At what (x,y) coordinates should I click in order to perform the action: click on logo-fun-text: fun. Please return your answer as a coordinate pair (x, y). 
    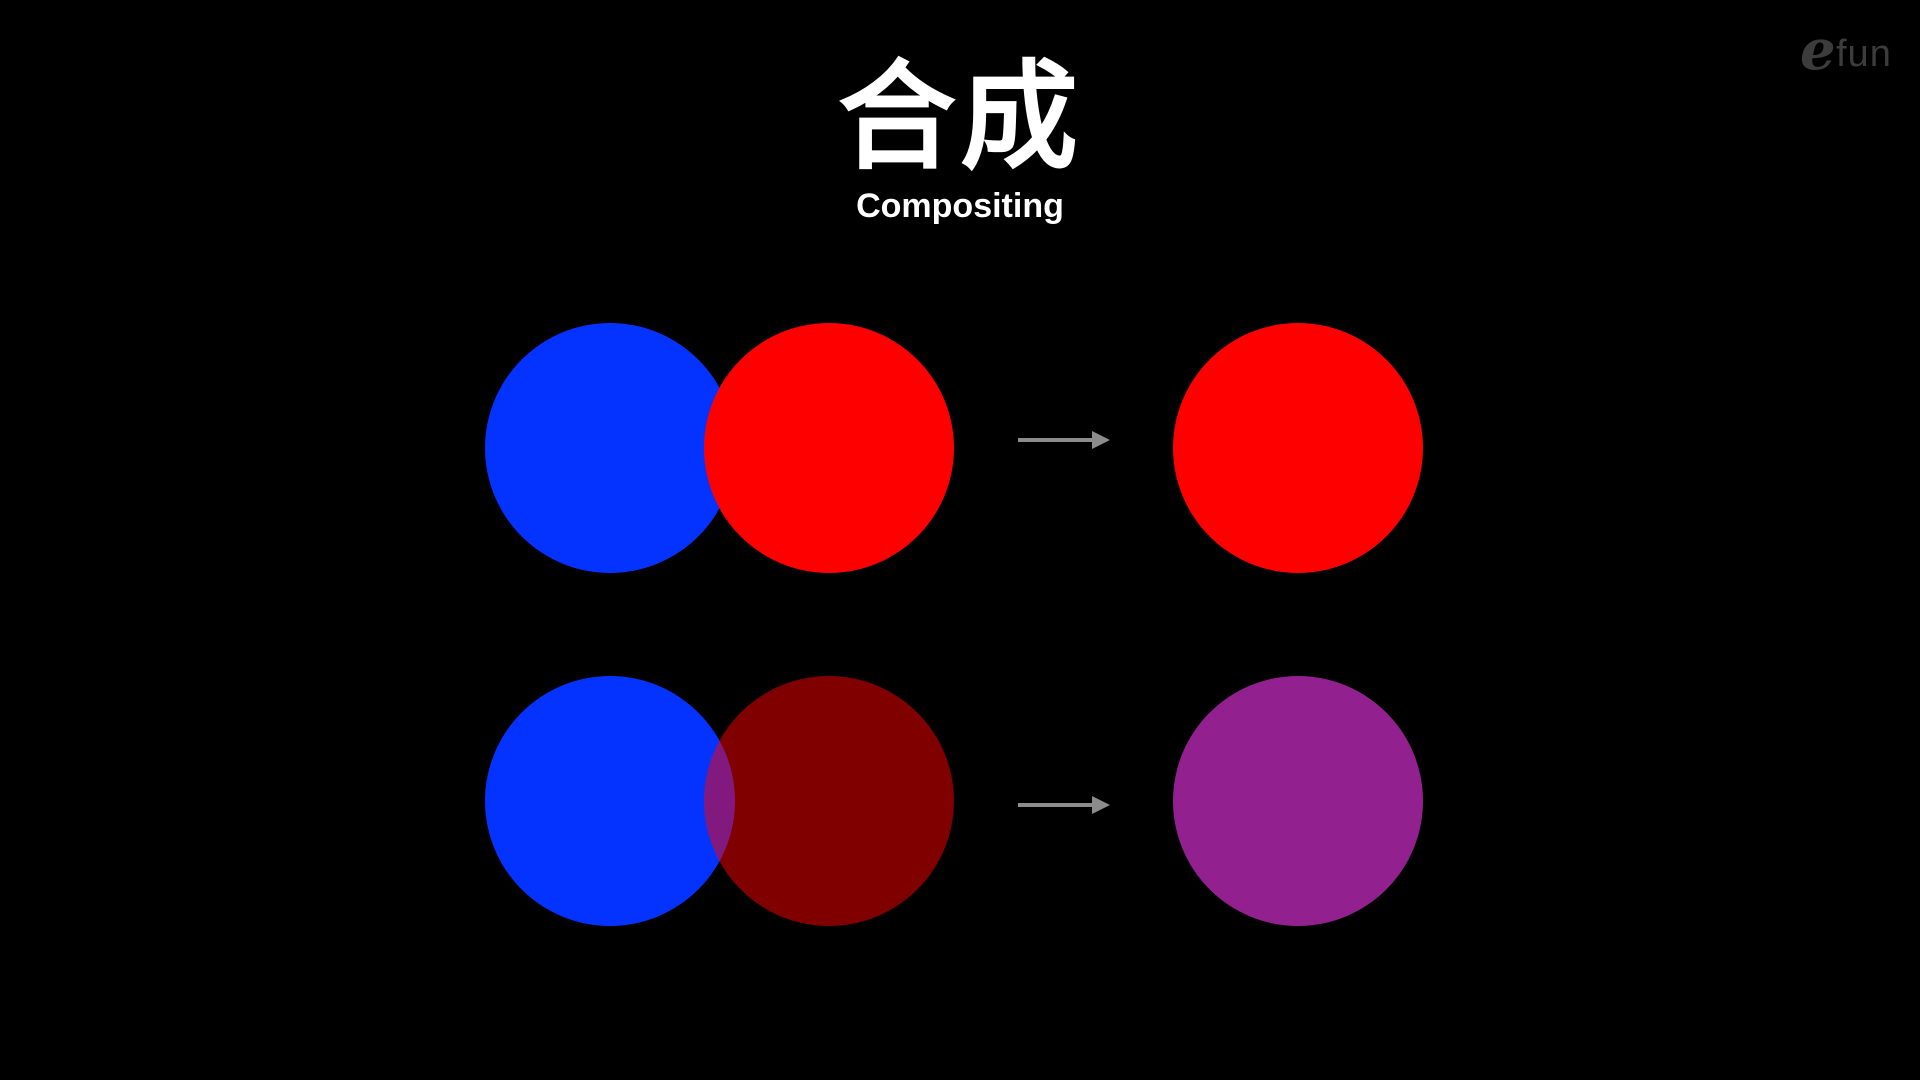
    Looking at the image, I should click on (1864, 54).